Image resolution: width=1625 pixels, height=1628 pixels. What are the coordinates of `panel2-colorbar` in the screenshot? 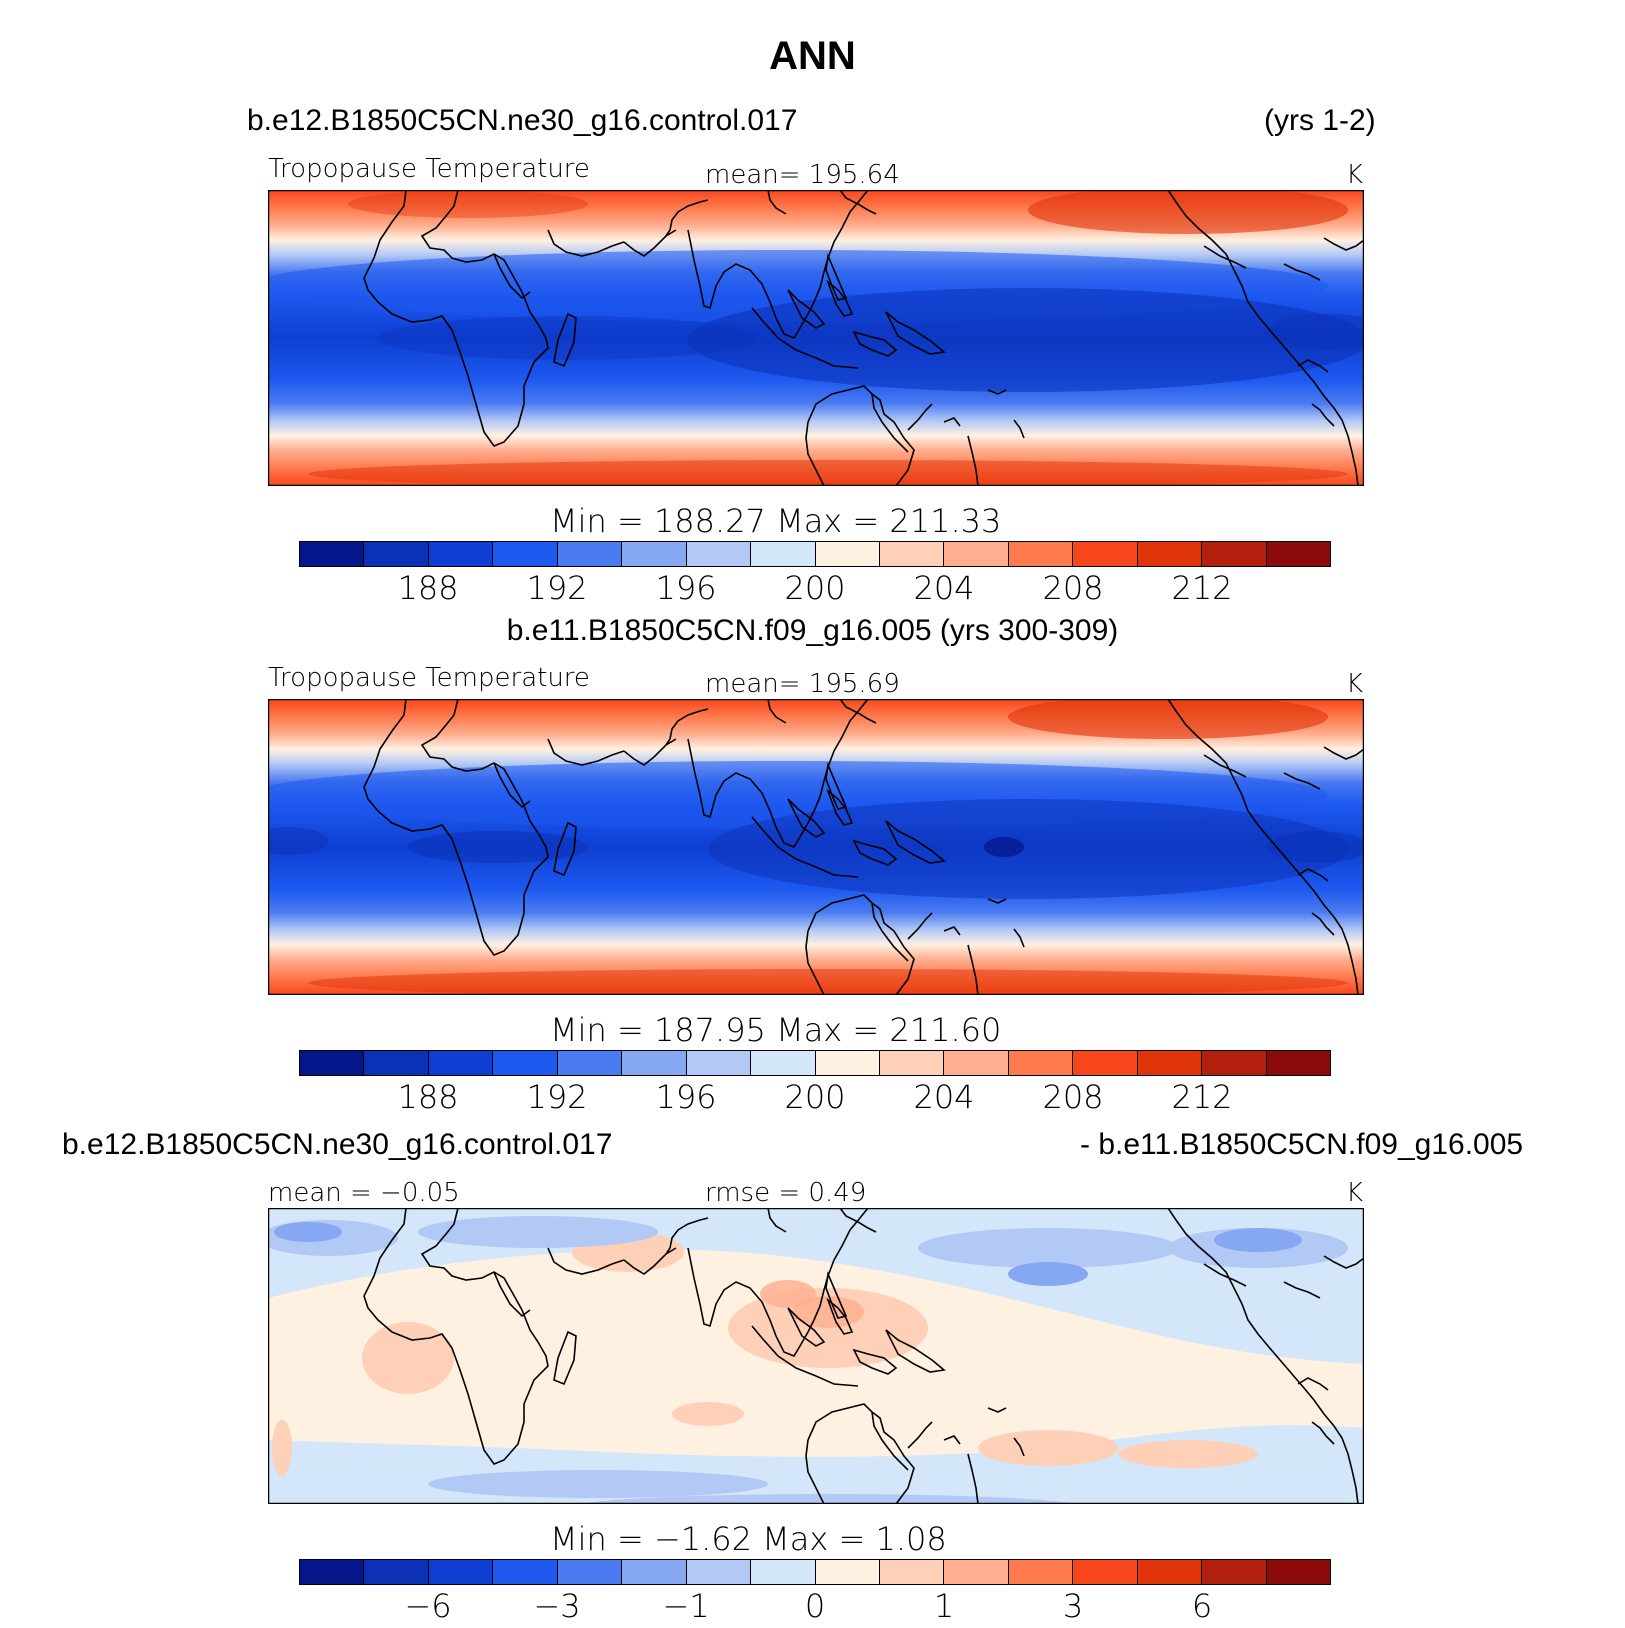 It's located at (815, 1063).